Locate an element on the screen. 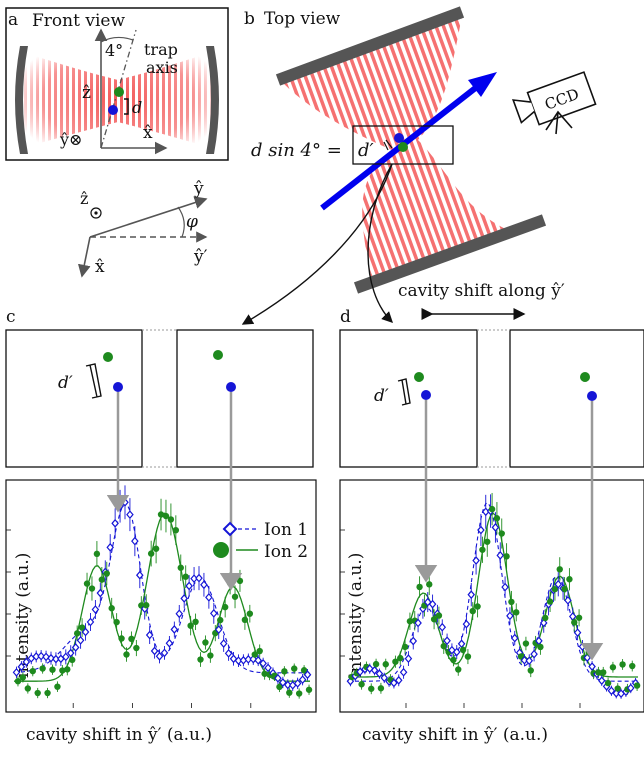 The image size is (644, 758). camera-frame-c2 is located at coordinates (245, 398).